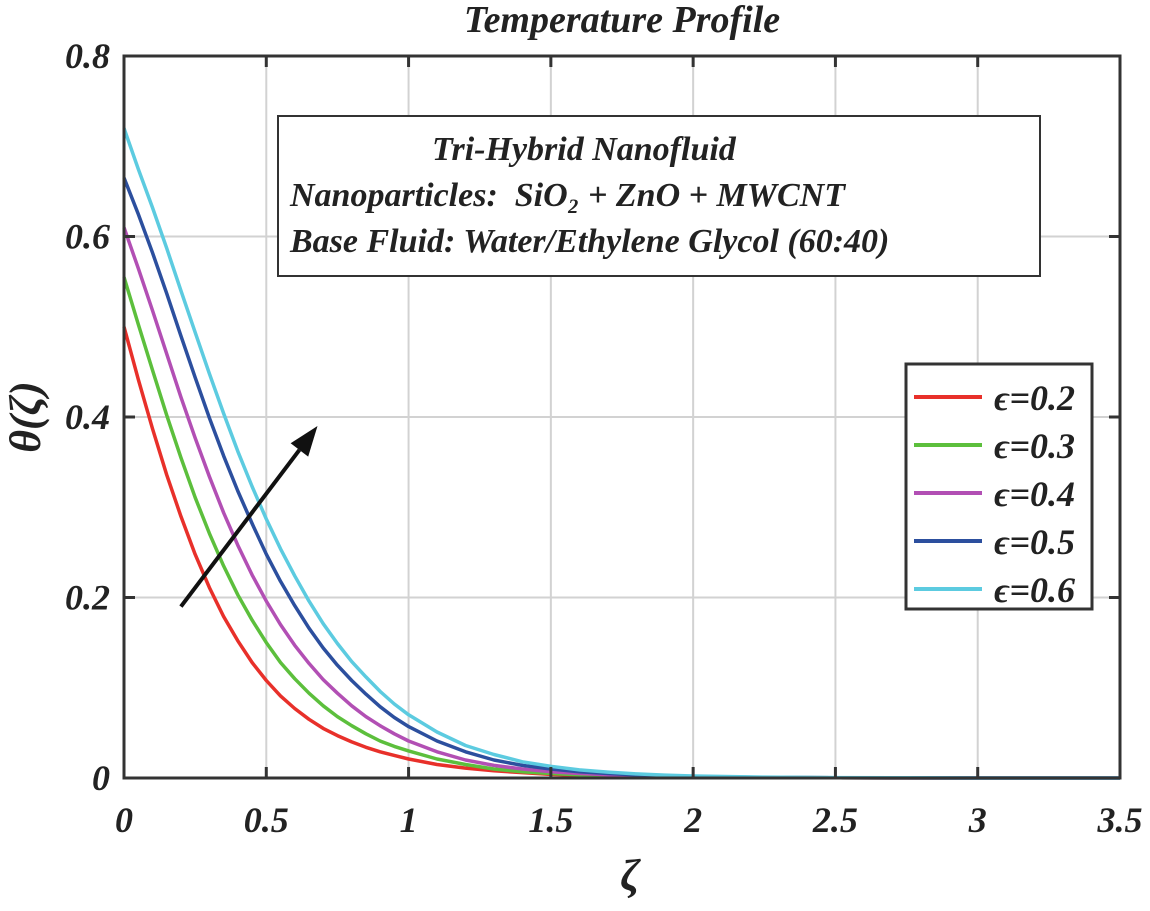  I want to click on y-tick-label: 0, so click(101, 778).